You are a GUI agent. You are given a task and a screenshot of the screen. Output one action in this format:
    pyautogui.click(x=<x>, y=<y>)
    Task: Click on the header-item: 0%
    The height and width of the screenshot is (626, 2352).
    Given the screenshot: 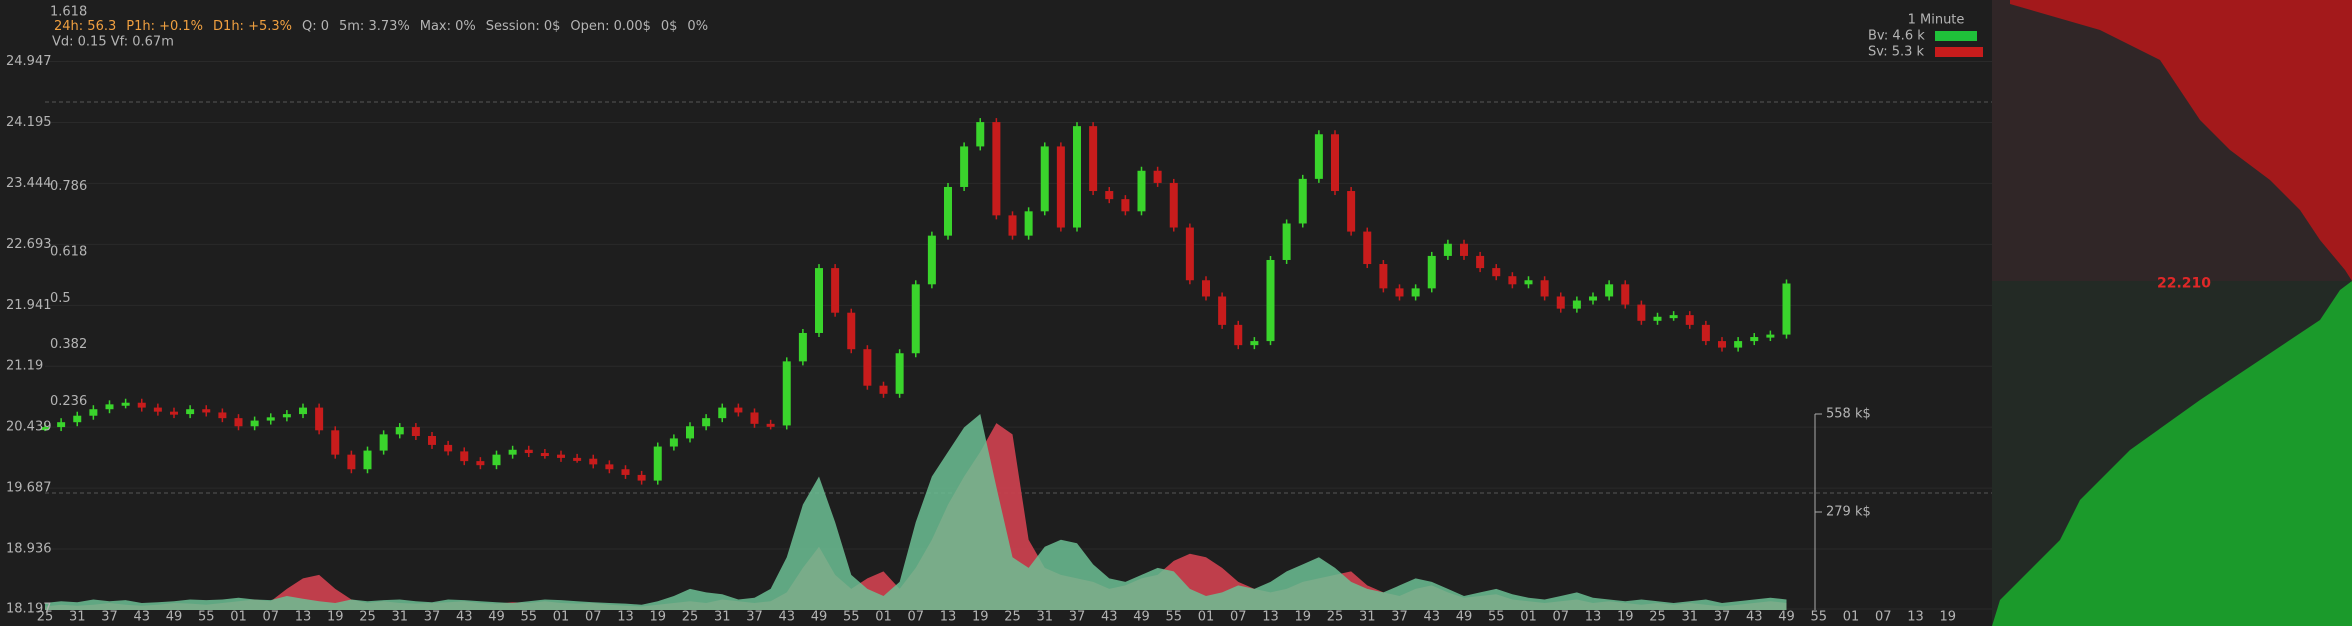 What is the action you would take?
    pyautogui.click(x=697, y=26)
    